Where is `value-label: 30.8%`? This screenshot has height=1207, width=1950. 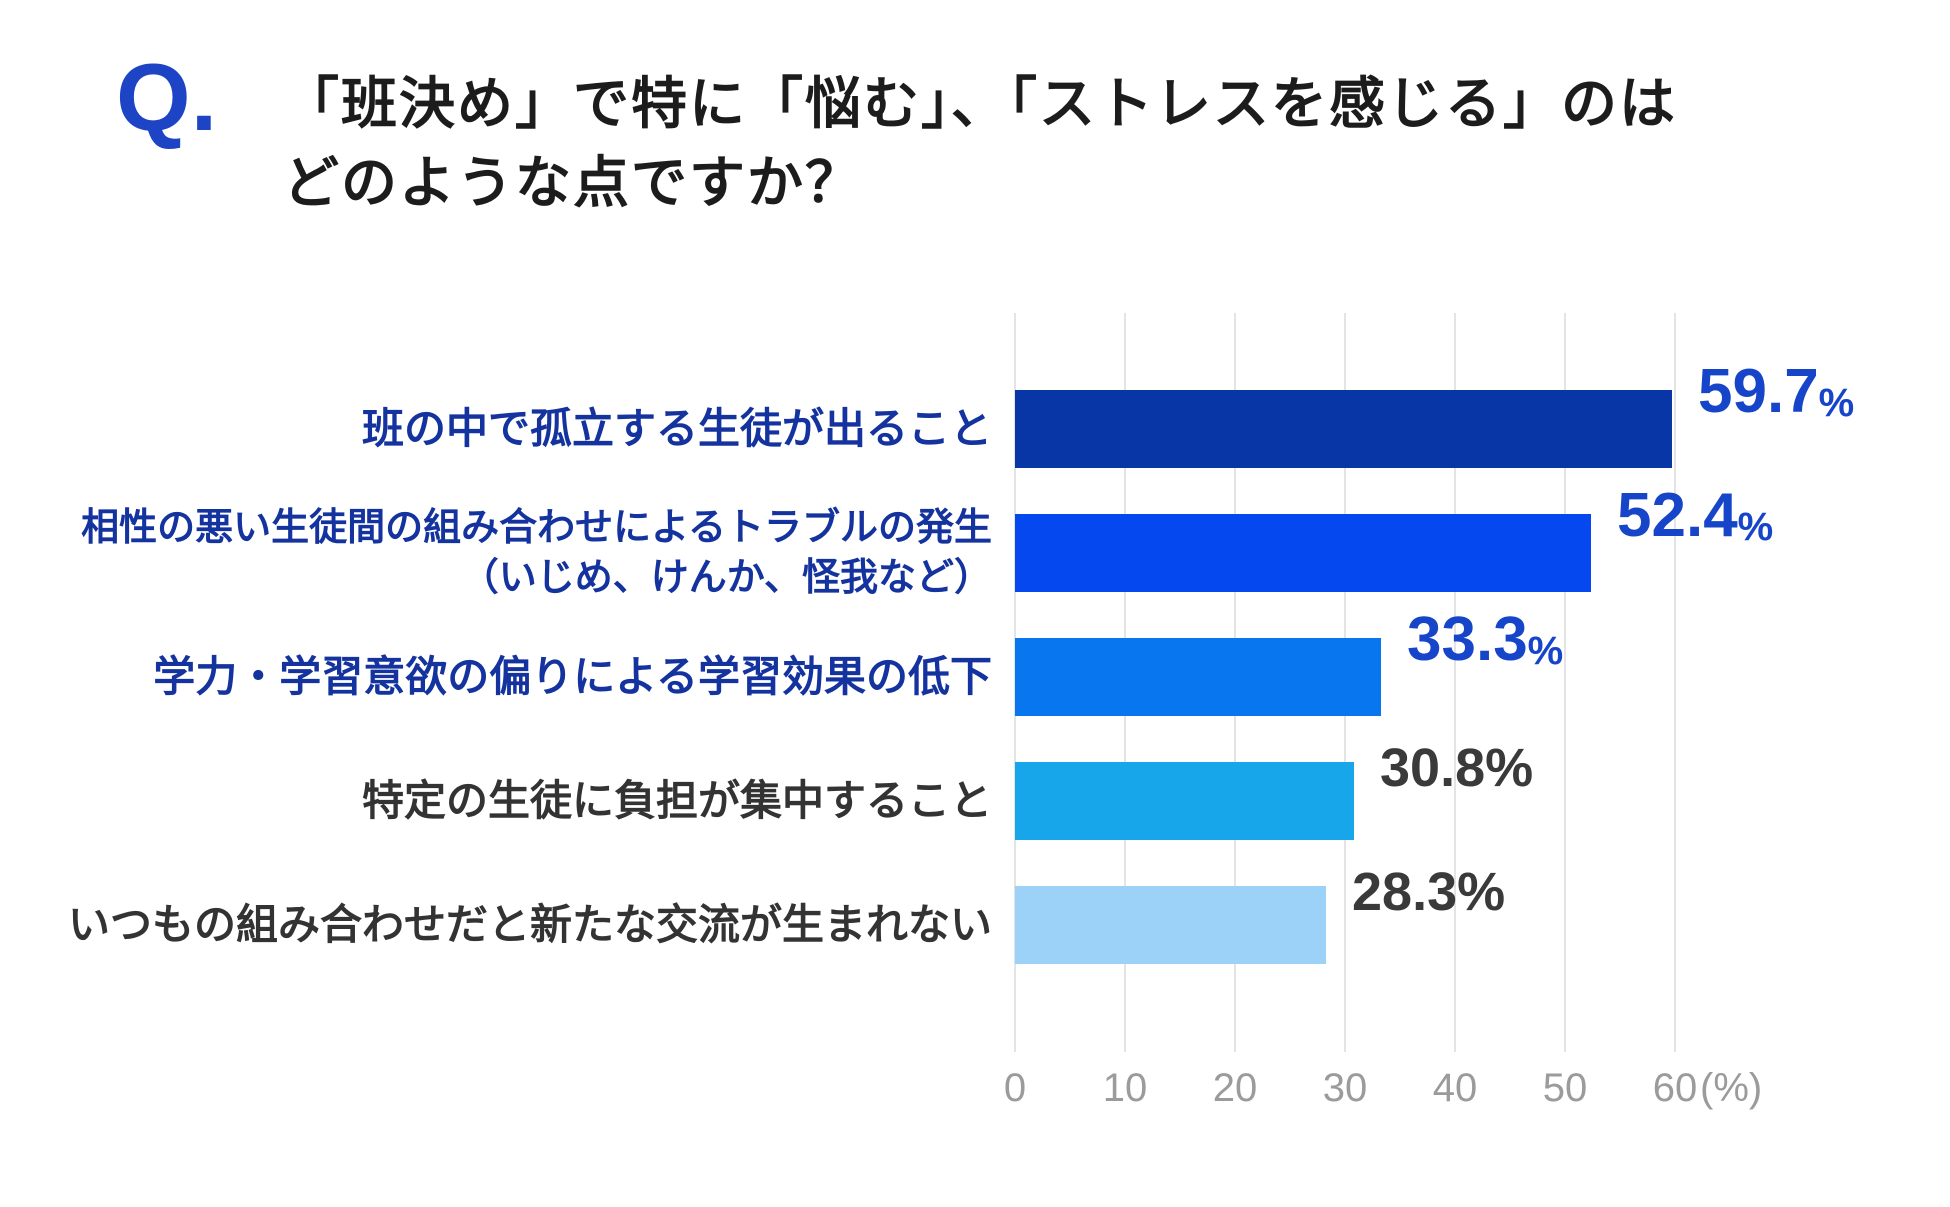 value-label: 30.8% is located at coordinates (1456, 768).